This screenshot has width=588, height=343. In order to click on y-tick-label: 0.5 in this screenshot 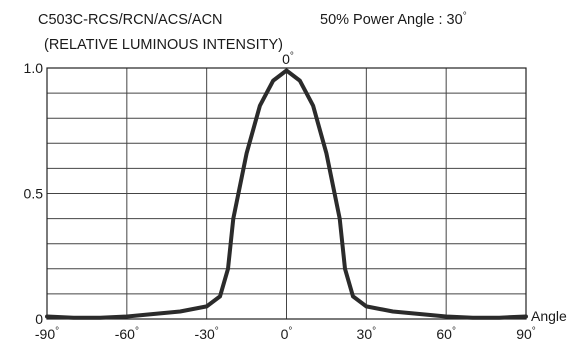, I will do `click(34, 194)`.